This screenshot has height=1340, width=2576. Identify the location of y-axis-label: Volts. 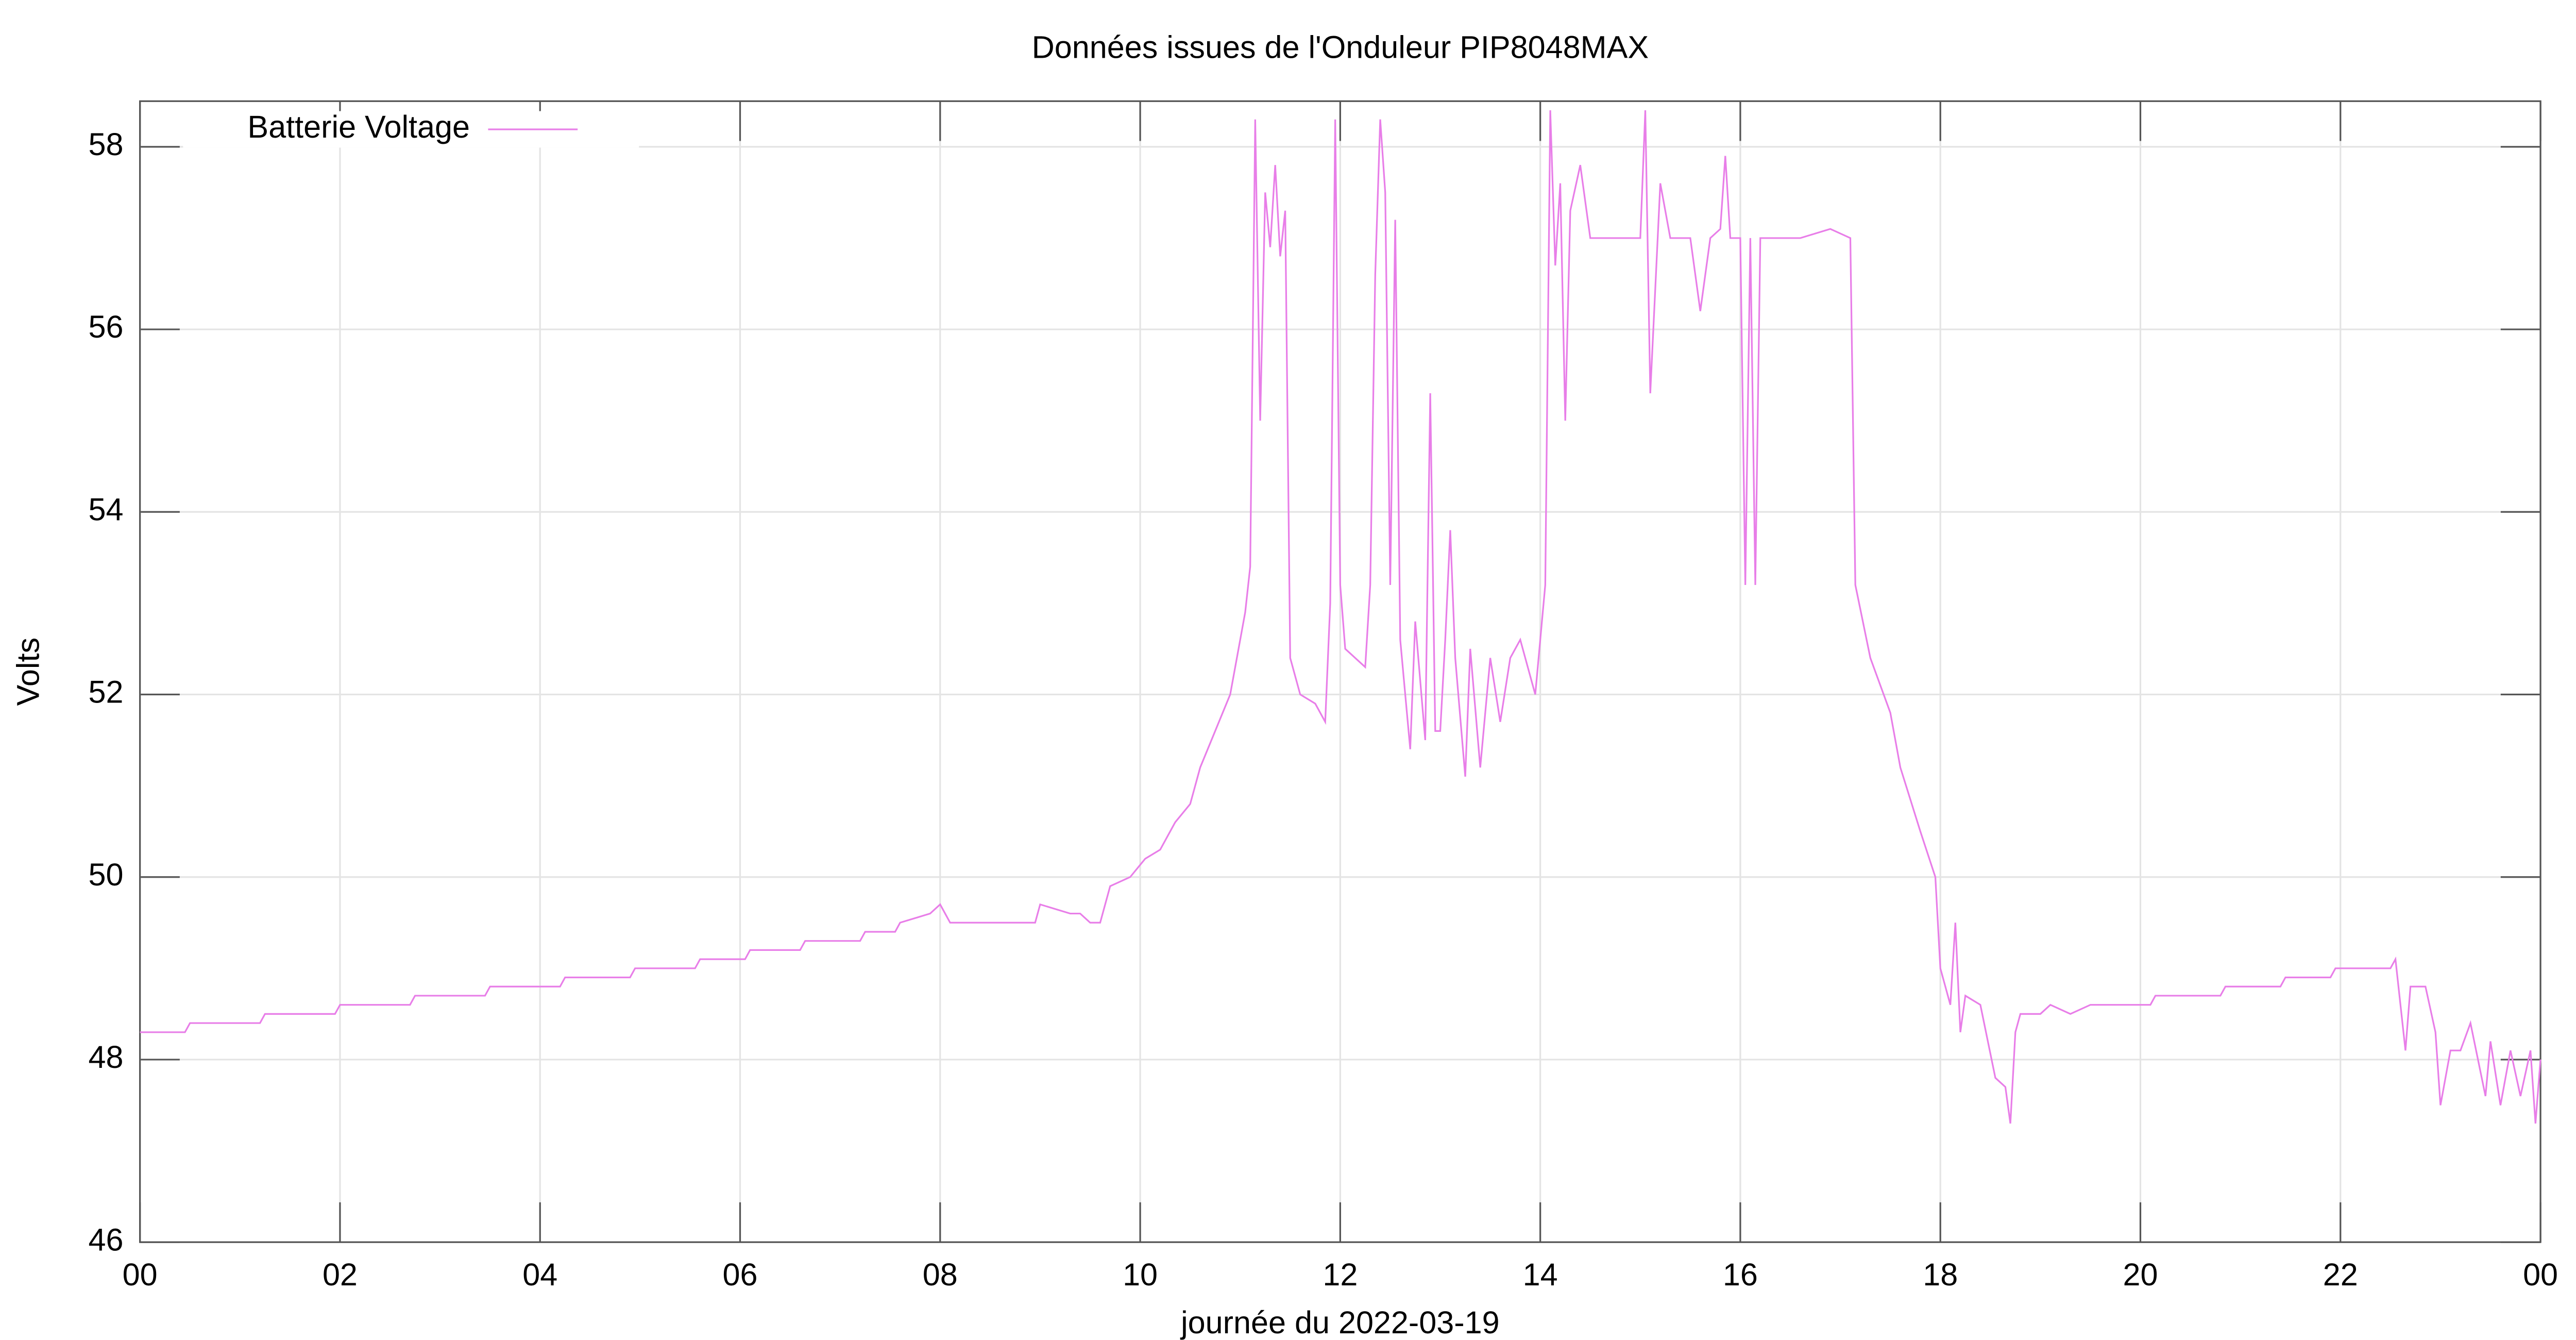
(27, 672).